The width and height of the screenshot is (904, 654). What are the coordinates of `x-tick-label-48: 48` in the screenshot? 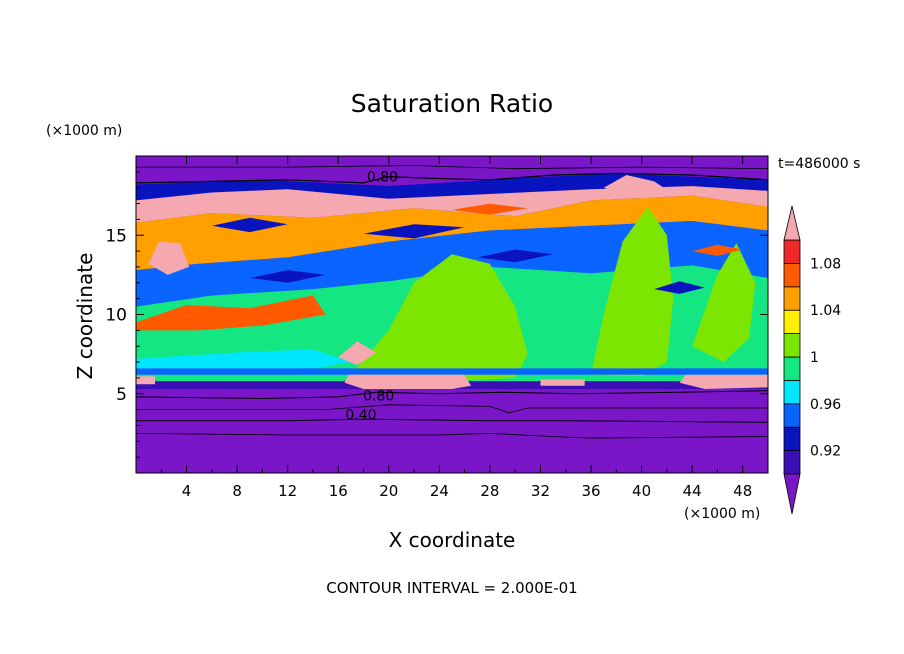 It's located at (742, 491).